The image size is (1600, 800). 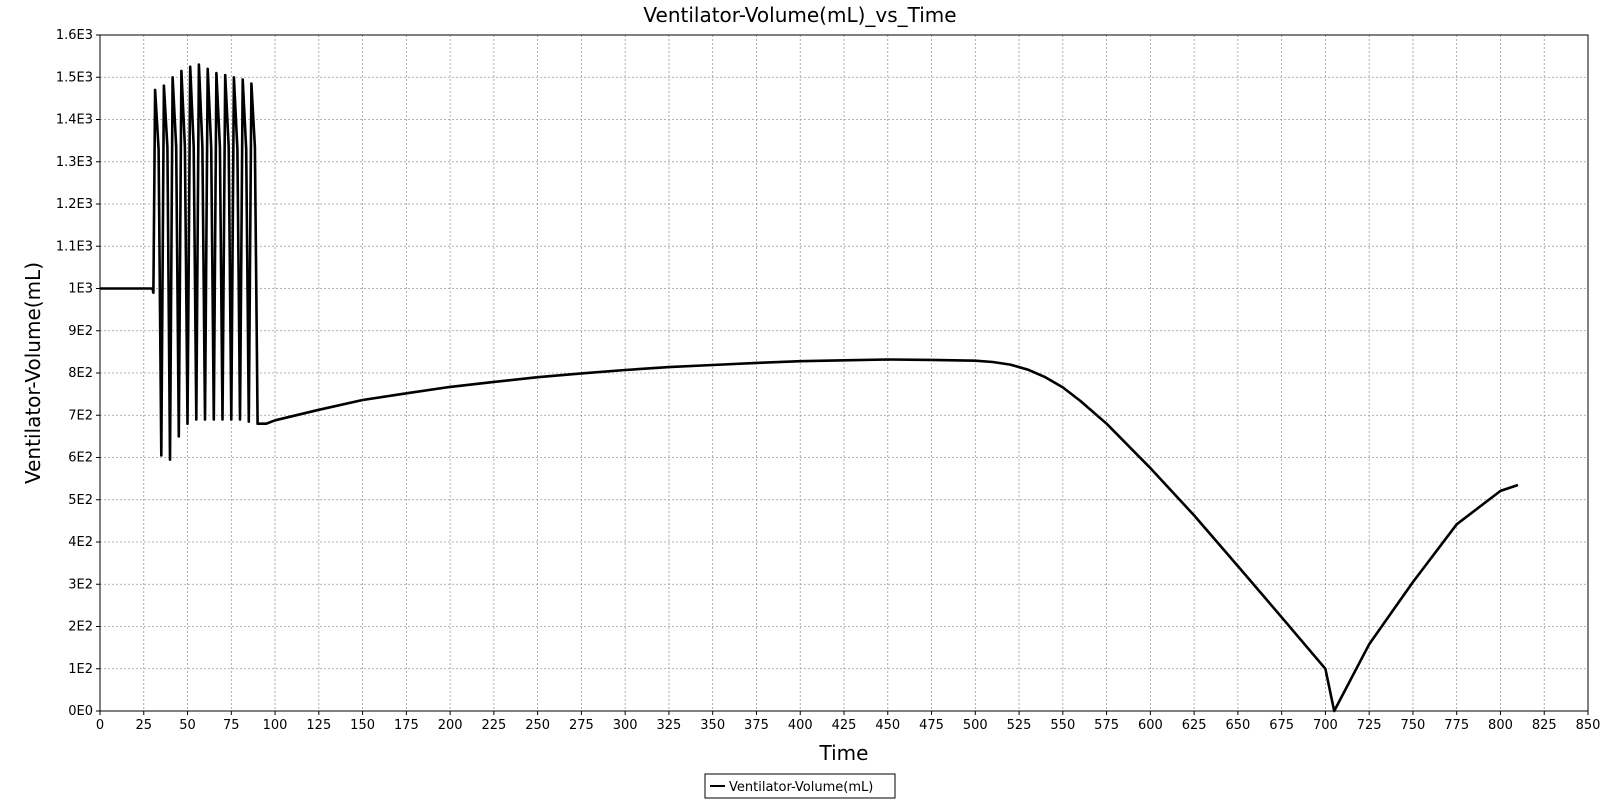 I want to click on y-tick-label: 1.1E3, so click(x=74, y=246).